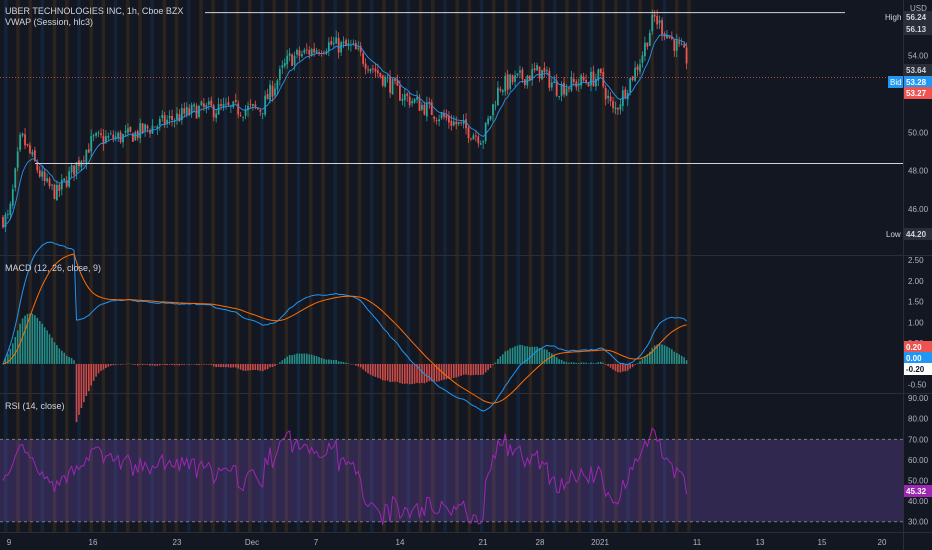 This screenshot has height=550, width=932. Describe the element at coordinates (697, 542) in the screenshot. I see `time-tick-label: 11` at that location.